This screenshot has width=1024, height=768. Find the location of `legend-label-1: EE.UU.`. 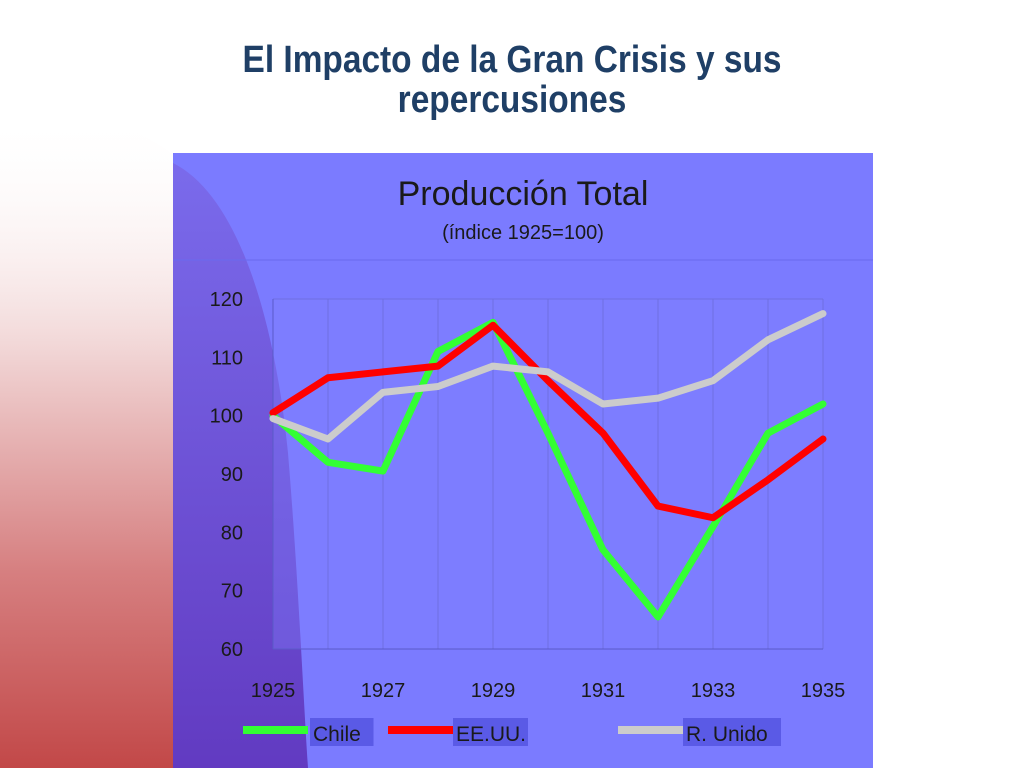

legend-label-1: EE.UU. is located at coordinates (491, 734).